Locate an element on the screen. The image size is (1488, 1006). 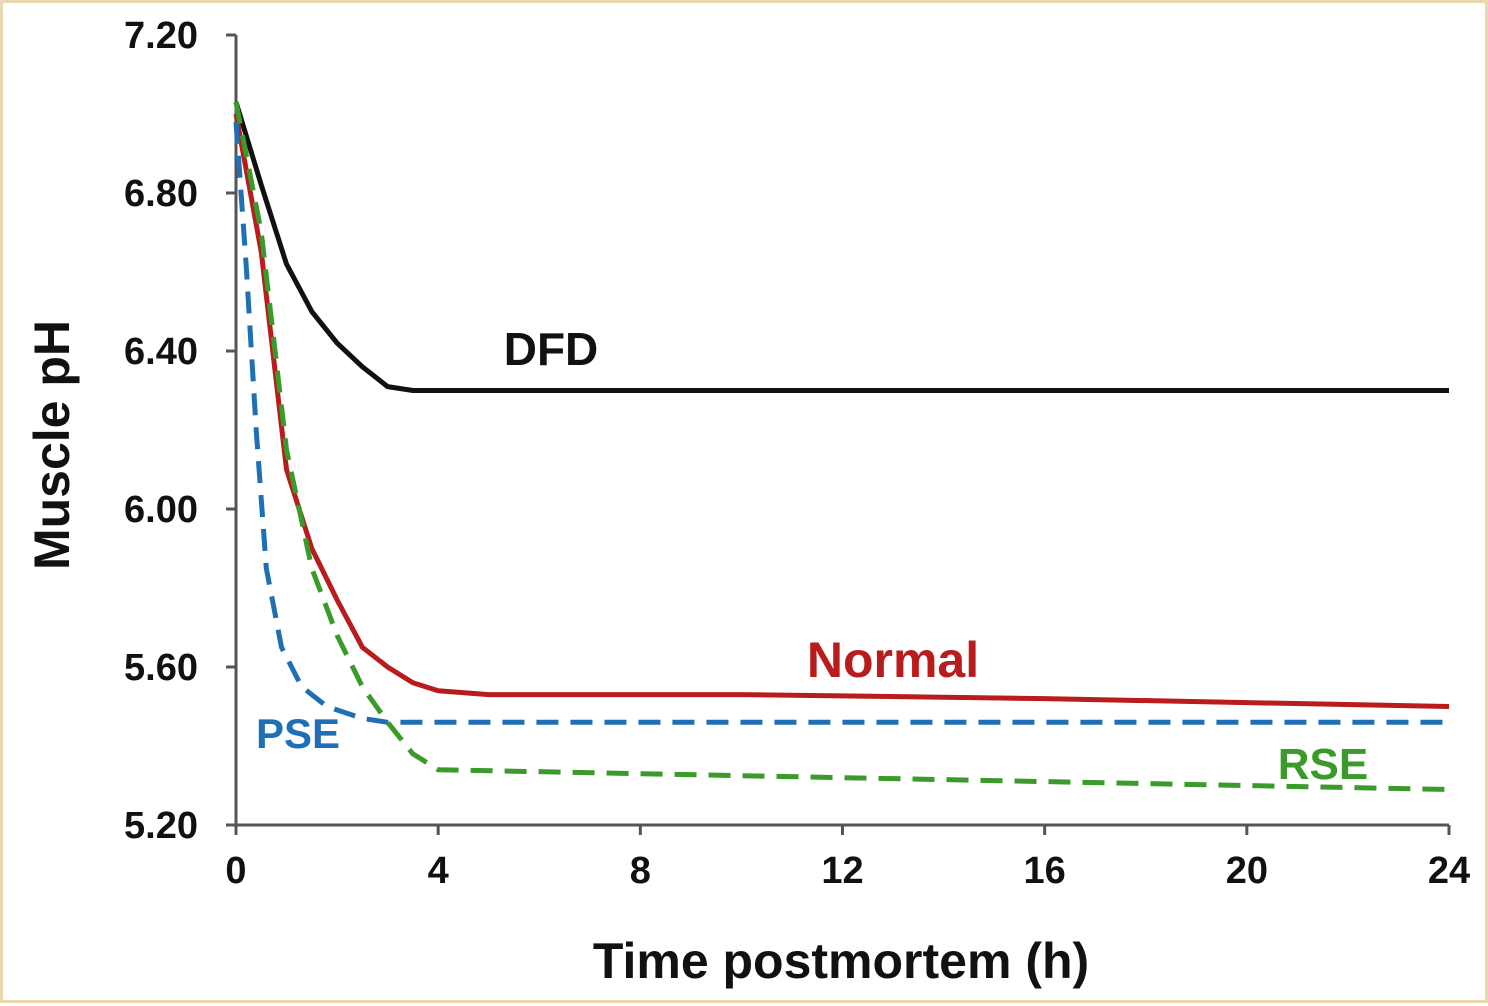
y-tick-label: 6.00 is located at coordinates (161, 510).